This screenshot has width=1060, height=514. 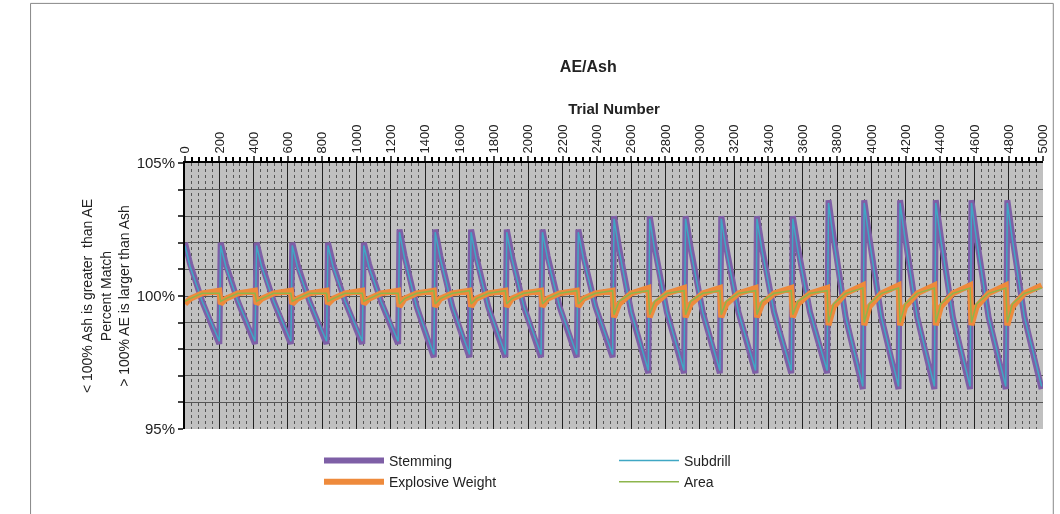 What do you see at coordinates (391, 139) in the screenshot?
I see `x-tick-label: 1200` at bounding box center [391, 139].